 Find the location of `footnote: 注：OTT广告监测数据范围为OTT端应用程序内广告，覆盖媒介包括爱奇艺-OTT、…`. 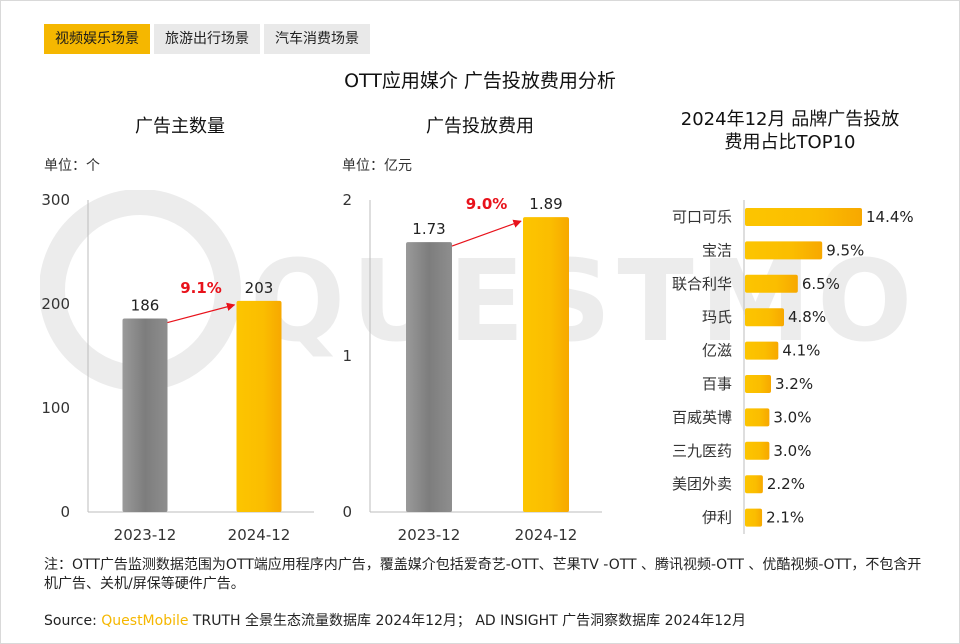

footnote: 注：OTT广告监测数据范围为OTT端应用程序内广告，覆盖媒介包括爱奇艺-OTT、… is located at coordinates (483, 574).